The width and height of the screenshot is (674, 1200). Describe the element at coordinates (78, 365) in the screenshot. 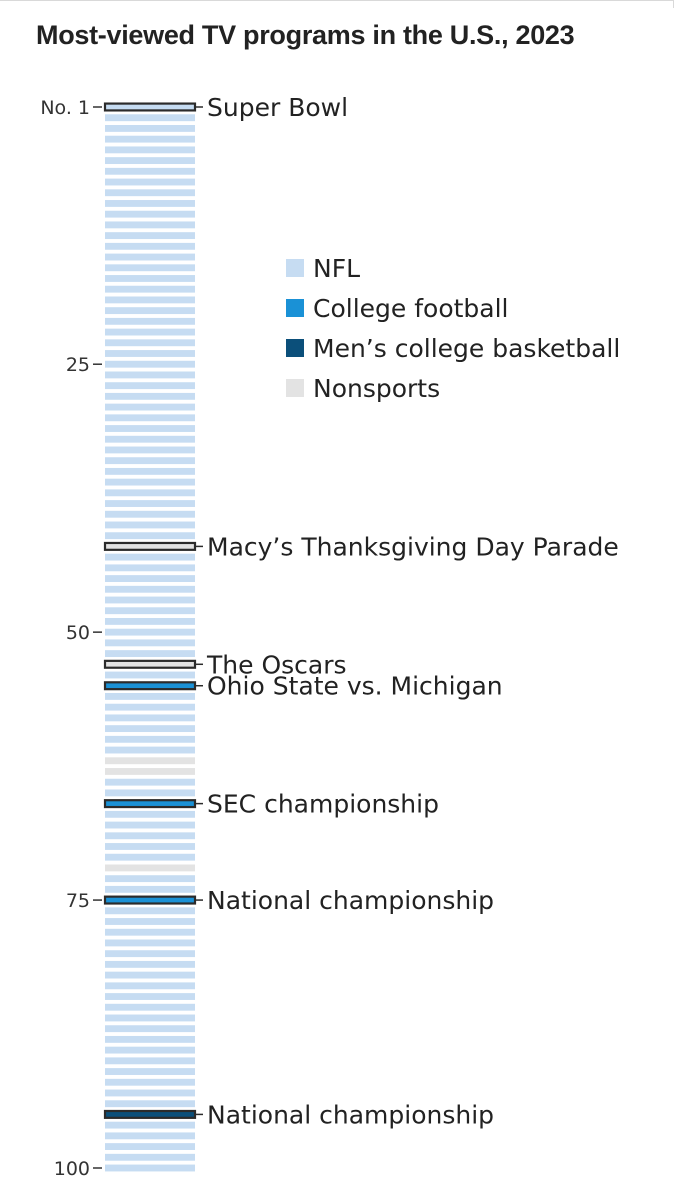

I see `tick-label-25: 25` at that location.